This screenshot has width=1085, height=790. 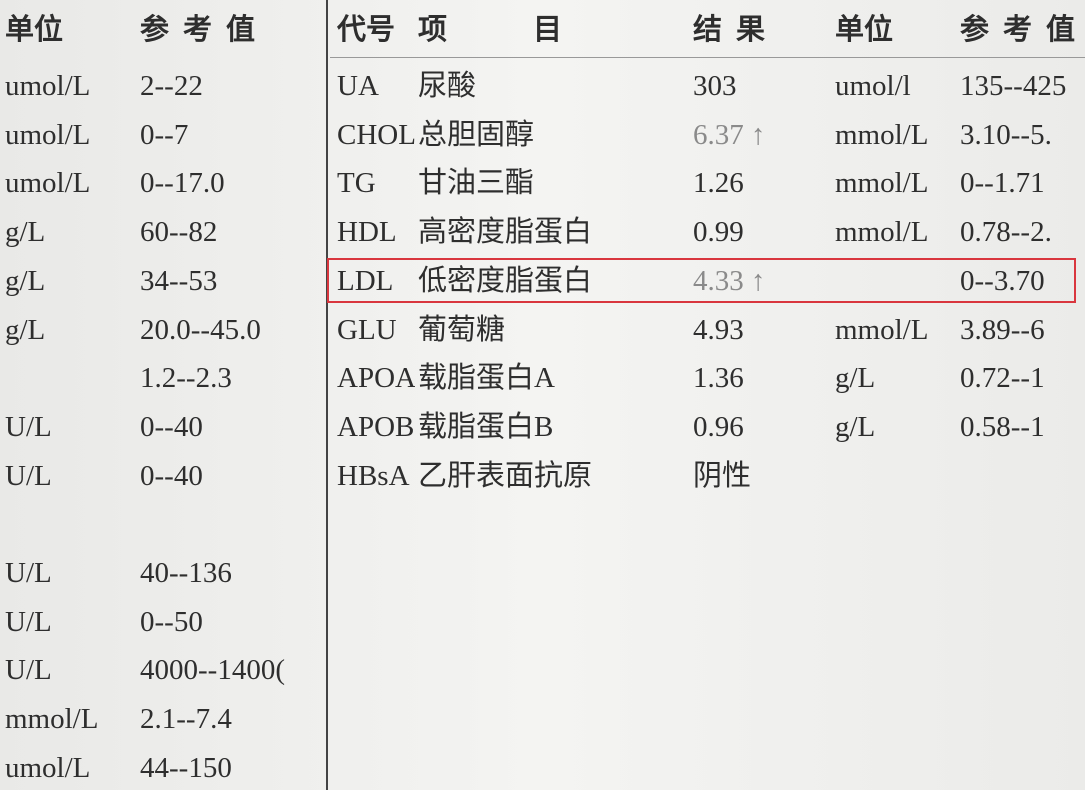 What do you see at coordinates (376, 134) in the screenshot?
I see `table-cell: CHOL` at bounding box center [376, 134].